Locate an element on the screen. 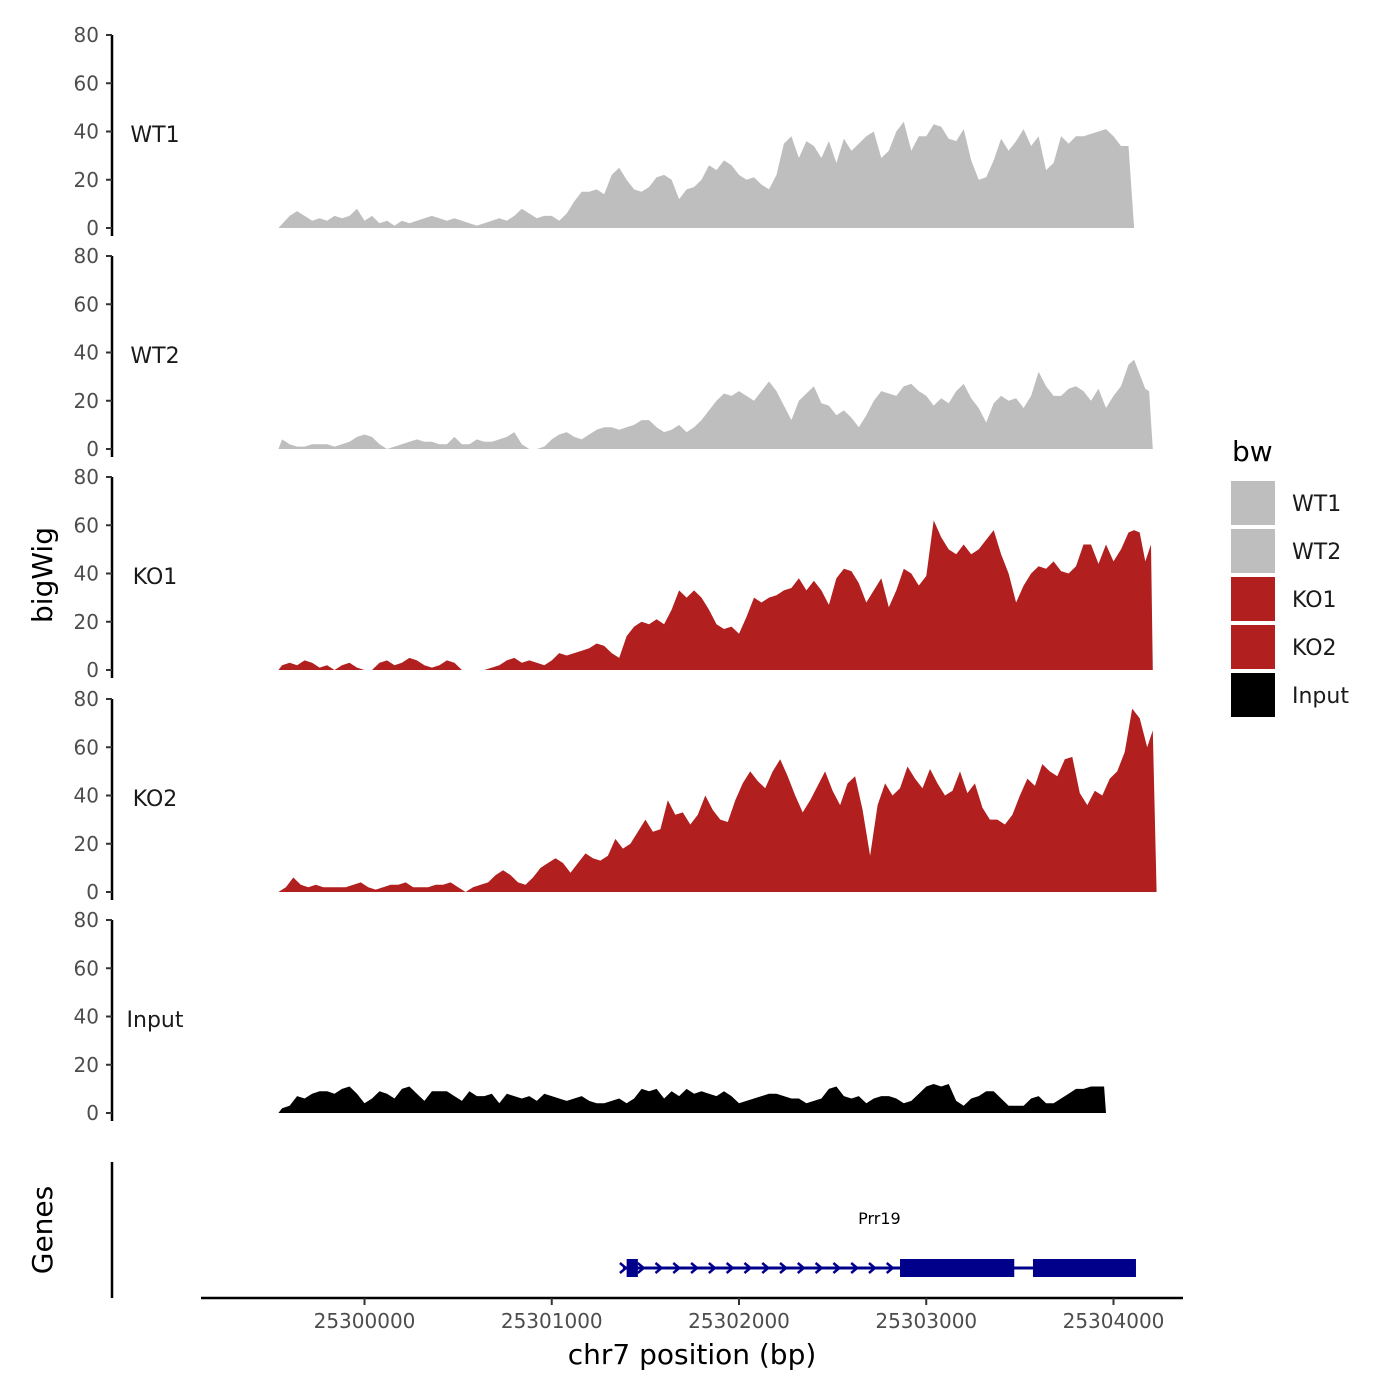 The width and height of the screenshot is (1400, 1400). track-ko2: 0 20 40 60 80 KO2 is located at coordinates (615, 795).